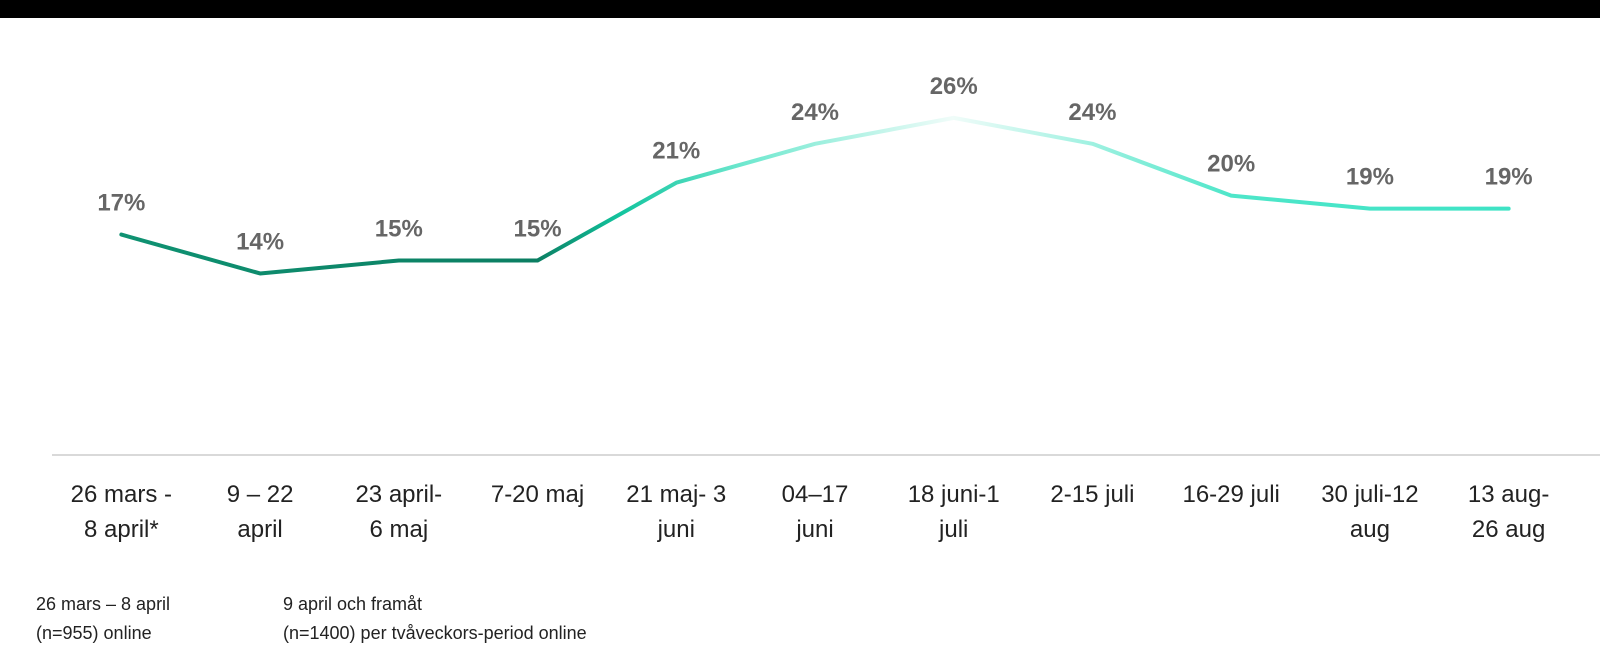  I want to click on x-tick-label: 26 aug, so click(1508, 529).